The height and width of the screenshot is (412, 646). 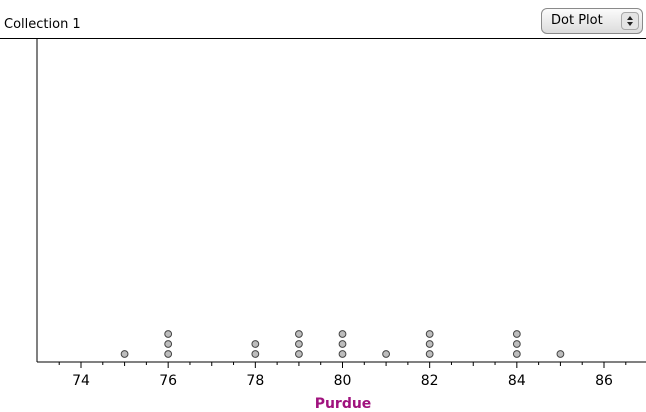 I want to click on x-axis-tick-labels: 74 76 78 80 82 84 86, so click(x=342, y=381).